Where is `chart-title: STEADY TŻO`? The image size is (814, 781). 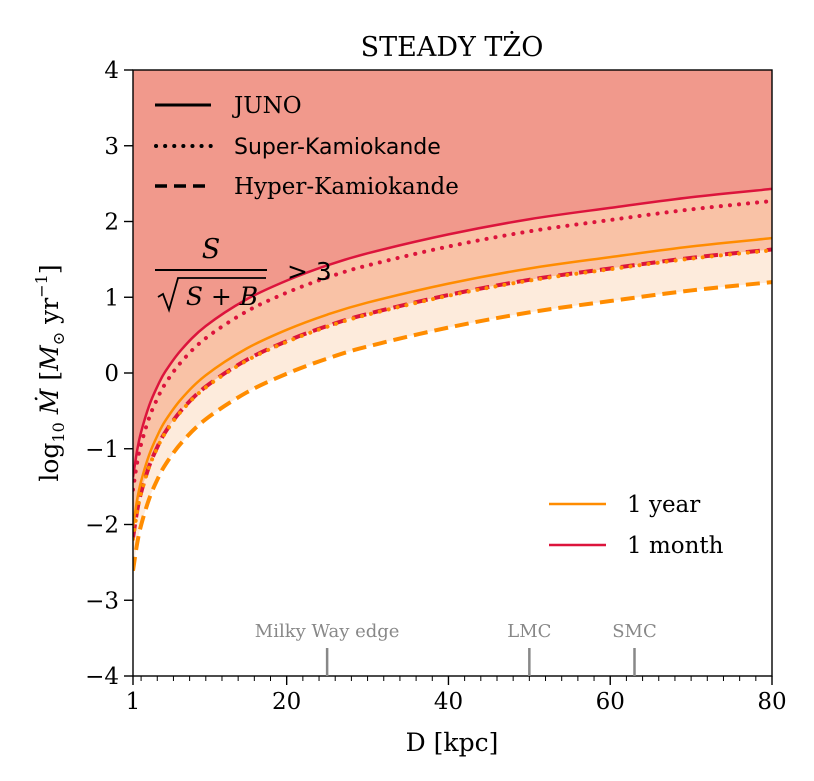 chart-title: STEADY TŻO is located at coordinates (452, 46).